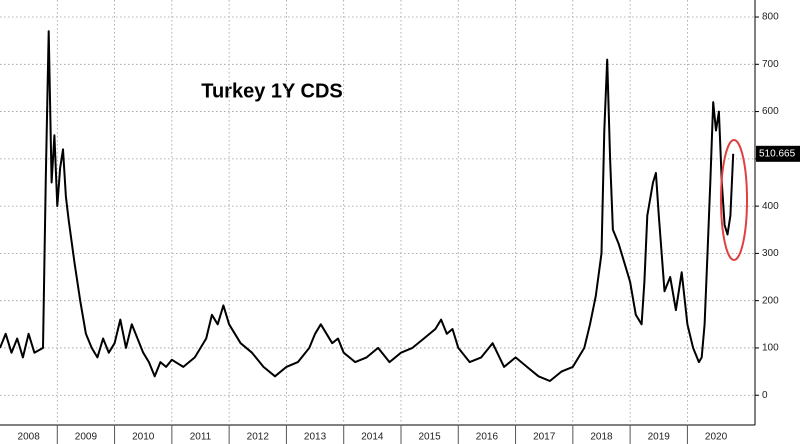 Image resolution: width=800 pixels, height=444 pixels. Describe the element at coordinates (601, 437) in the screenshot. I see `x-tick-label: 2018` at that location.